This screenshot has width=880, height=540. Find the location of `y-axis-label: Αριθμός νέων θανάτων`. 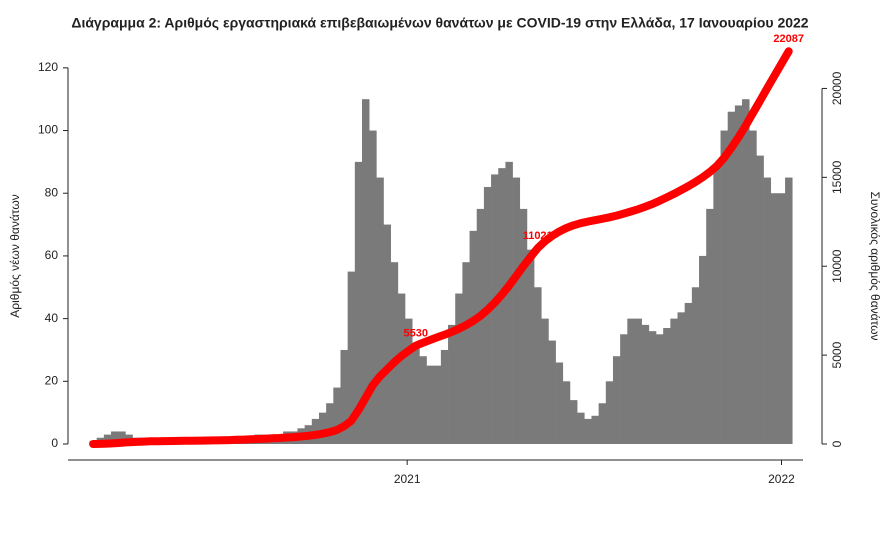

y-axis-label: Αριθμός νέων θανάτων is located at coordinates (15, 255).